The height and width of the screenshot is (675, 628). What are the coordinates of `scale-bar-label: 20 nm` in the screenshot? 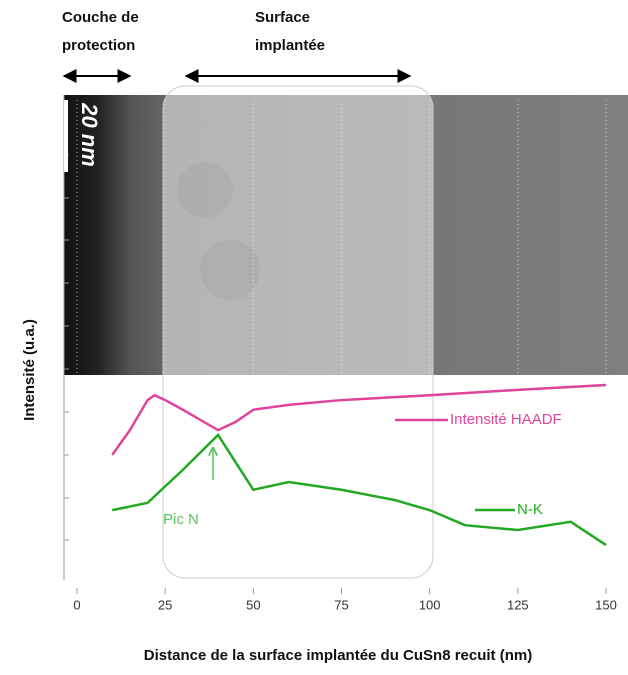 It's located at (89, 134).